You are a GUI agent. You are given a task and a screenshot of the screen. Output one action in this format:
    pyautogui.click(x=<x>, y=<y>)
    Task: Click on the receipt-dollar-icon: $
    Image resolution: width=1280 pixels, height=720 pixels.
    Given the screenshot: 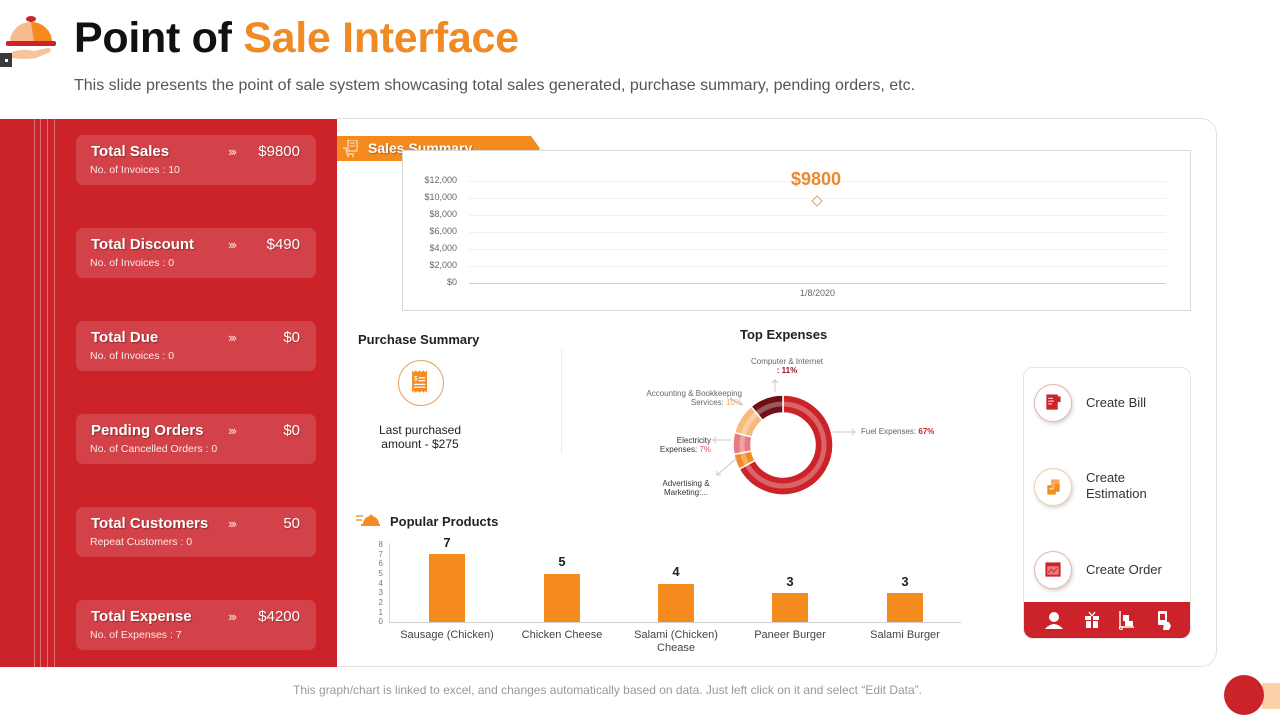 What is the action you would take?
    pyautogui.click(x=420, y=381)
    